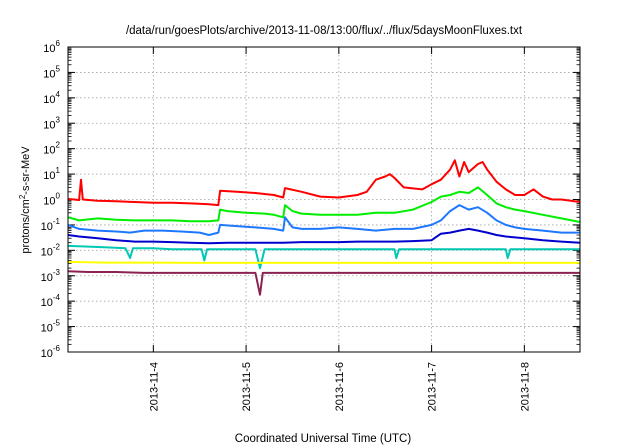 The width and height of the screenshot is (640, 448). Describe the element at coordinates (247, 386) in the screenshot. I see `x-tick-label: 2013-11-5` at that location.